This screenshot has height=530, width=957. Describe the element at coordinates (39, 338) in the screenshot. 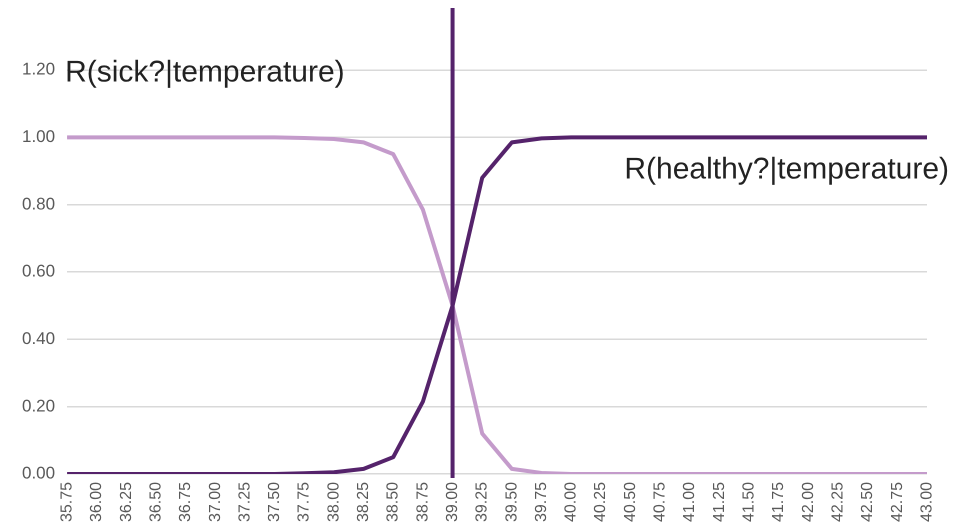

I see `y-tick-label: 0.40` at that location.